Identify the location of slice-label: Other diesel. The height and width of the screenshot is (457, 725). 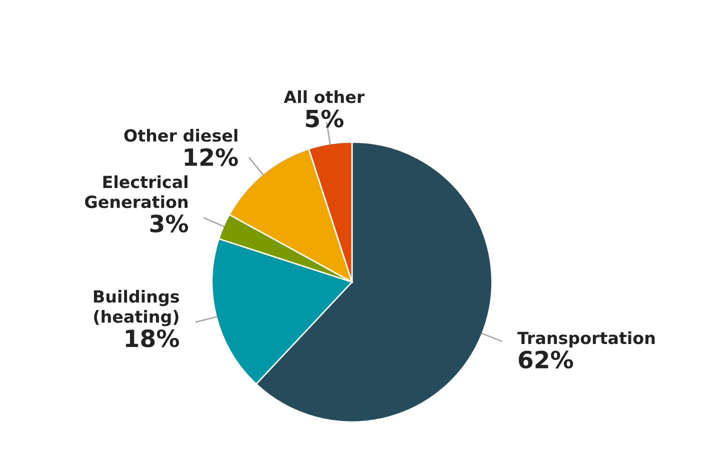
(181, 135).